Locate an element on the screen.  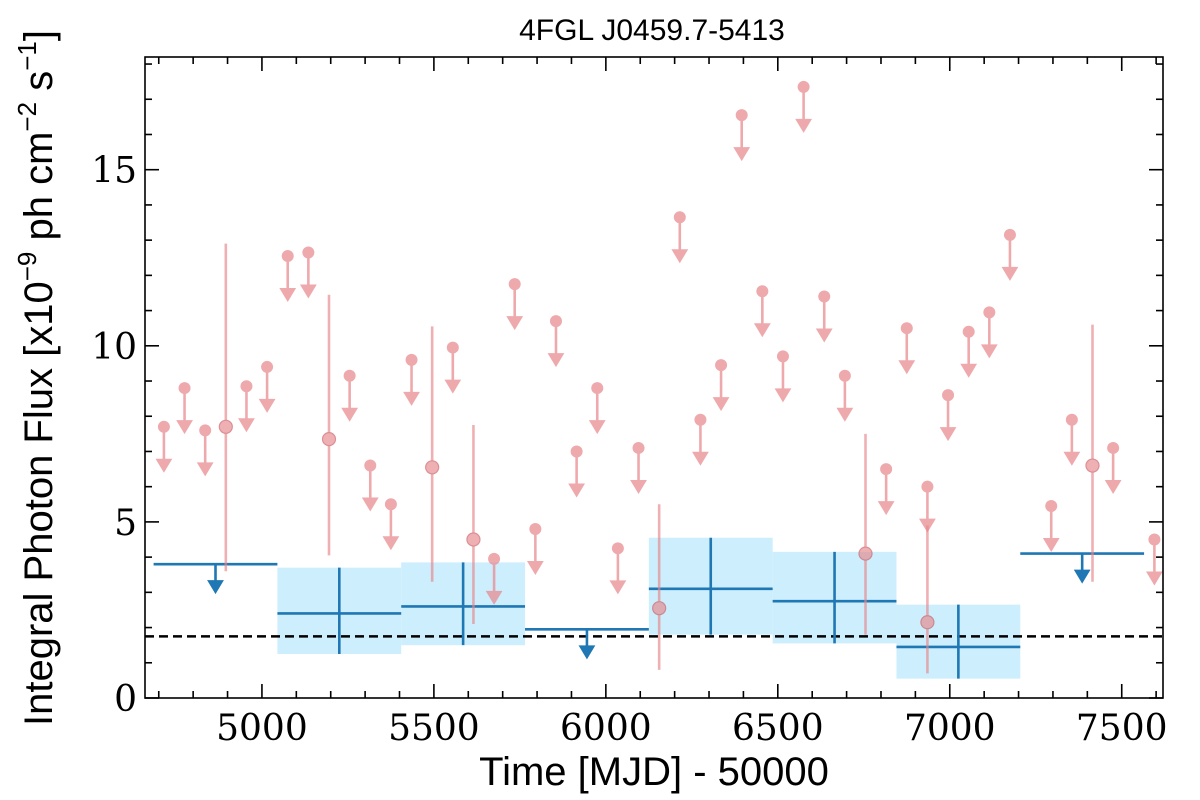
short-bin-ul-3-head is located at coordinates (246, 425).